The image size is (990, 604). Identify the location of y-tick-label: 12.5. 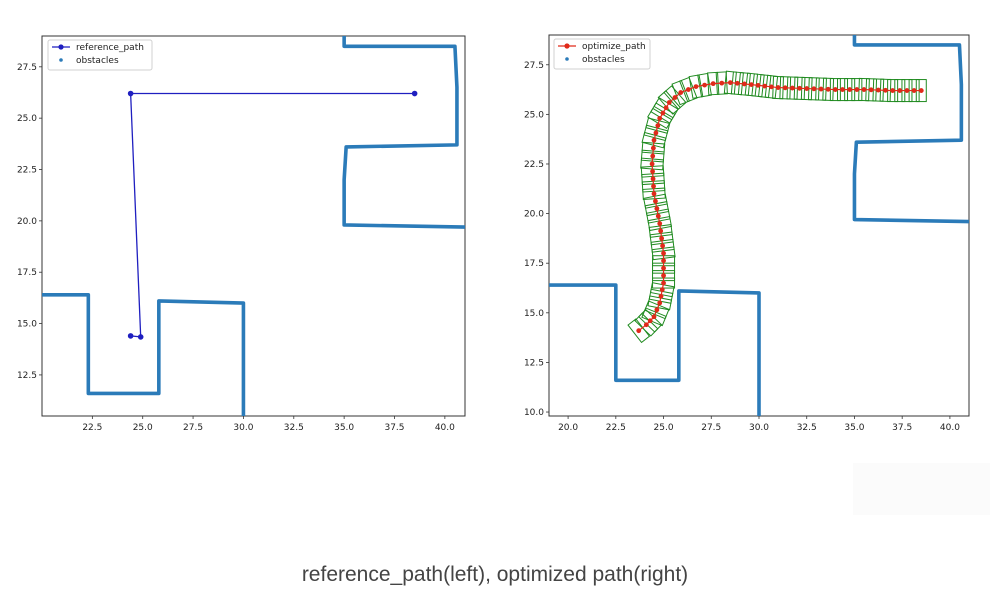
(27, 376).